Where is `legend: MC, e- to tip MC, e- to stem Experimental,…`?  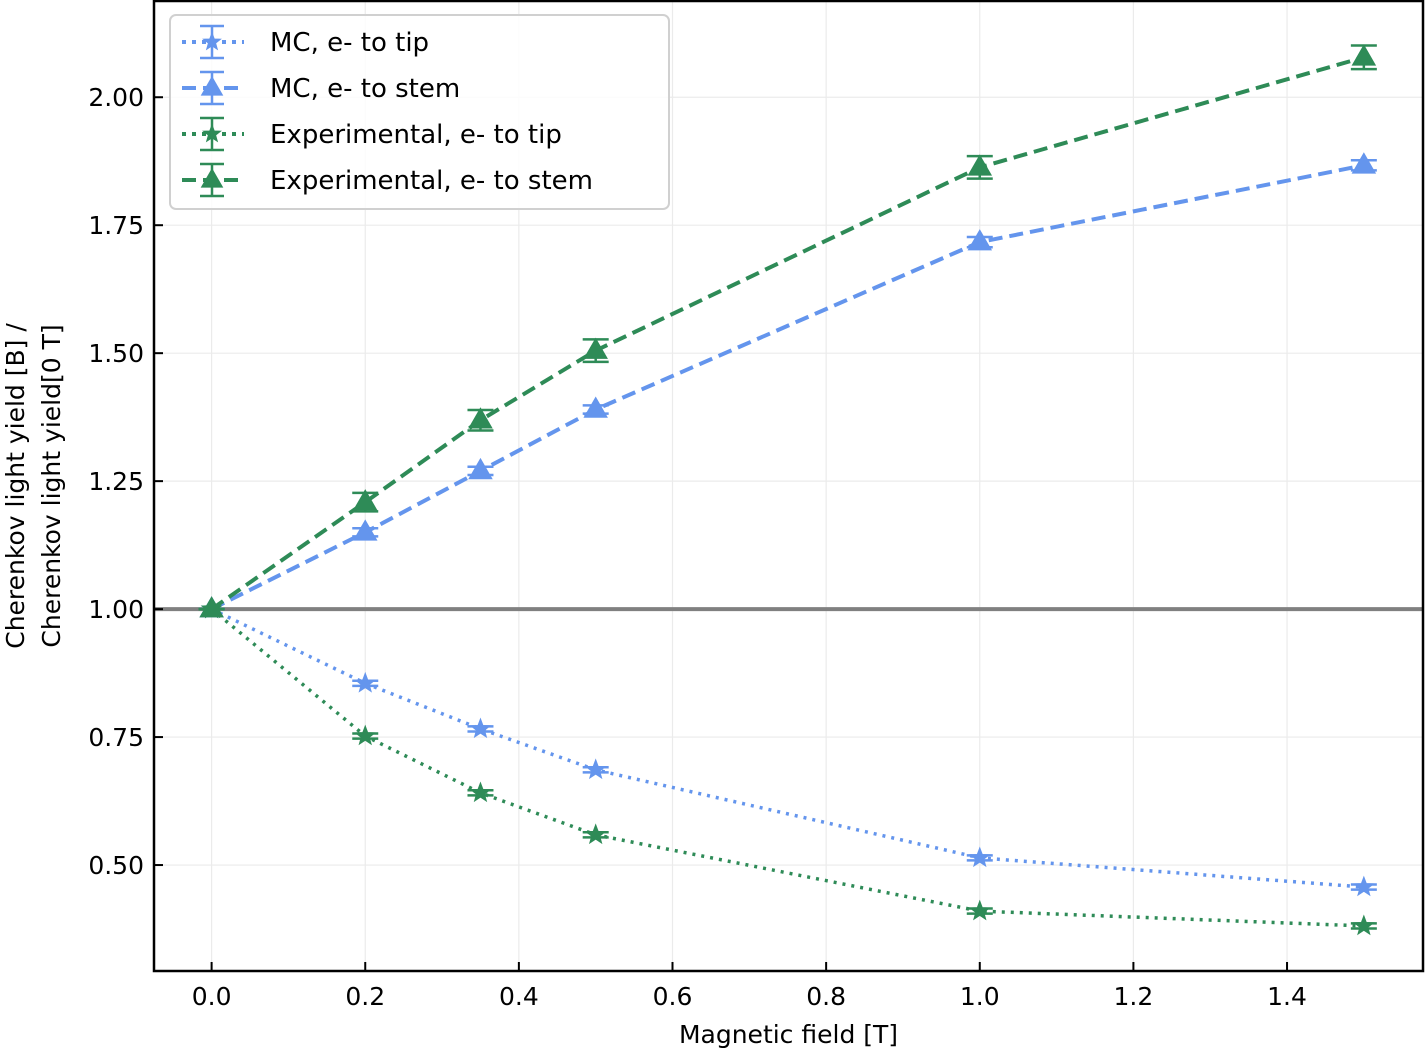
legend: MC, e- to tip MC, e- to stem Experimental,… is located at coordinates (419, 112).